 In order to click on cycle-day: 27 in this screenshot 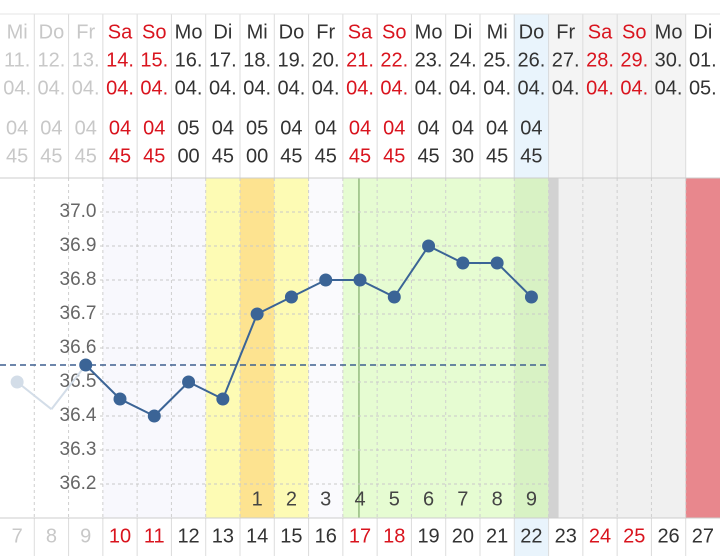, I will do `click(703, 536)`.